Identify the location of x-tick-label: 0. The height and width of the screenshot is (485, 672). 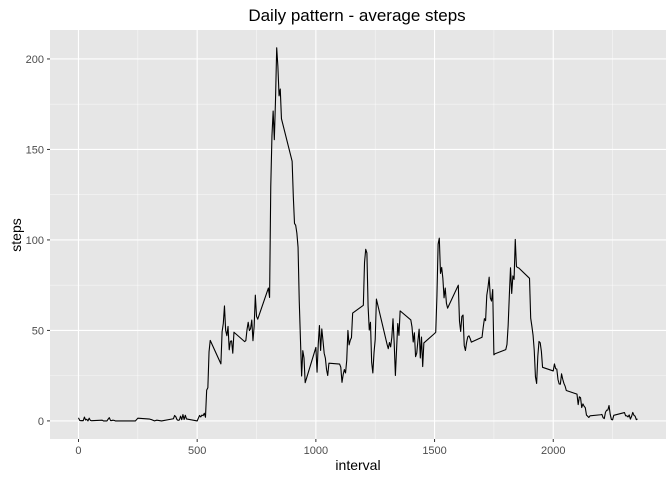
(78, 451).